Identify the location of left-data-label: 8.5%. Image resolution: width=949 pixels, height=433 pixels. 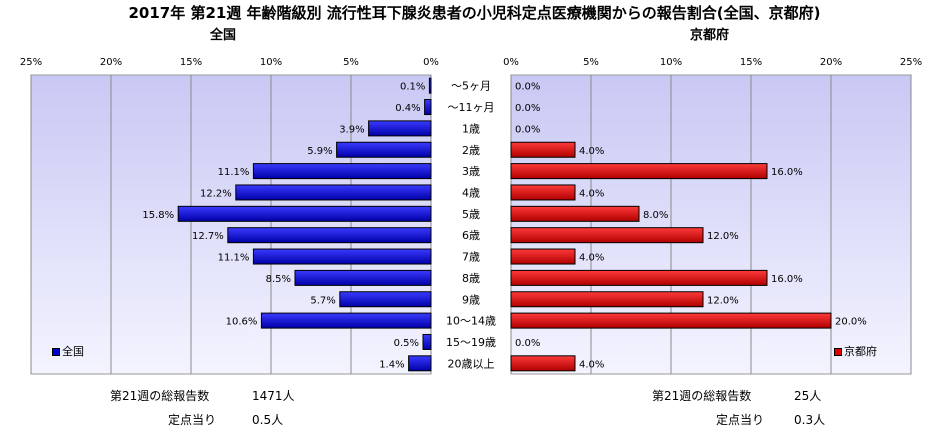
(278, 279).